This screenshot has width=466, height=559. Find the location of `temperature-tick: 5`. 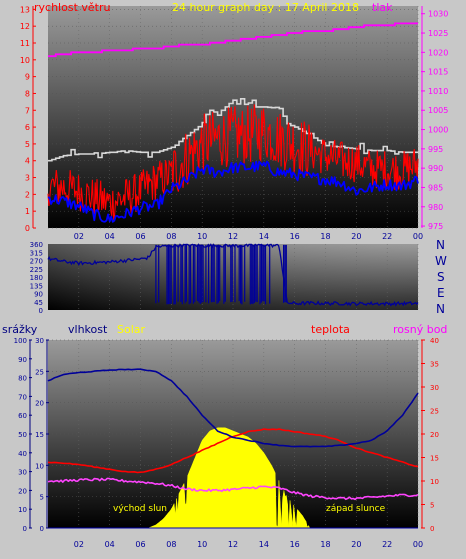

temperature-tick: 5 is located at coordinates (432, 506).